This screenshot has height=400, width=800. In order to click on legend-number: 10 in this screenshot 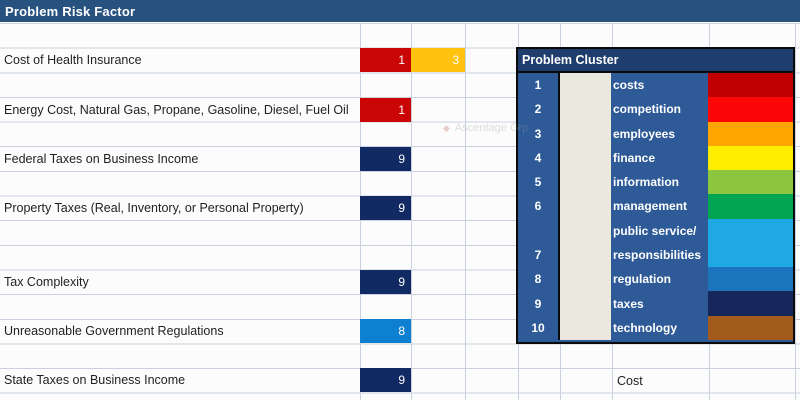, I will do `click(538, 327)`.